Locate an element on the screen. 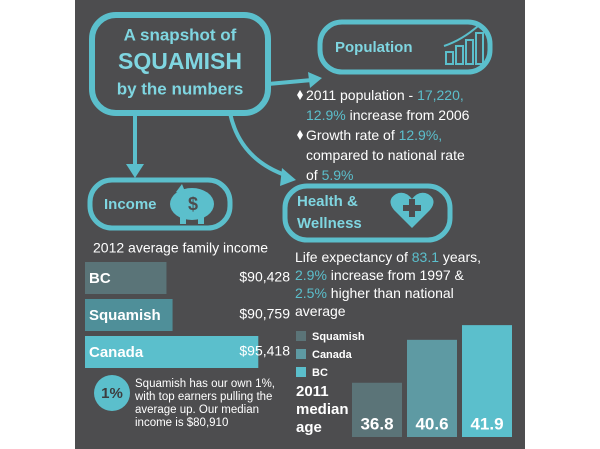 The image size is (600, 449). income-value: $90,759 is located at coordinates (264, 314).